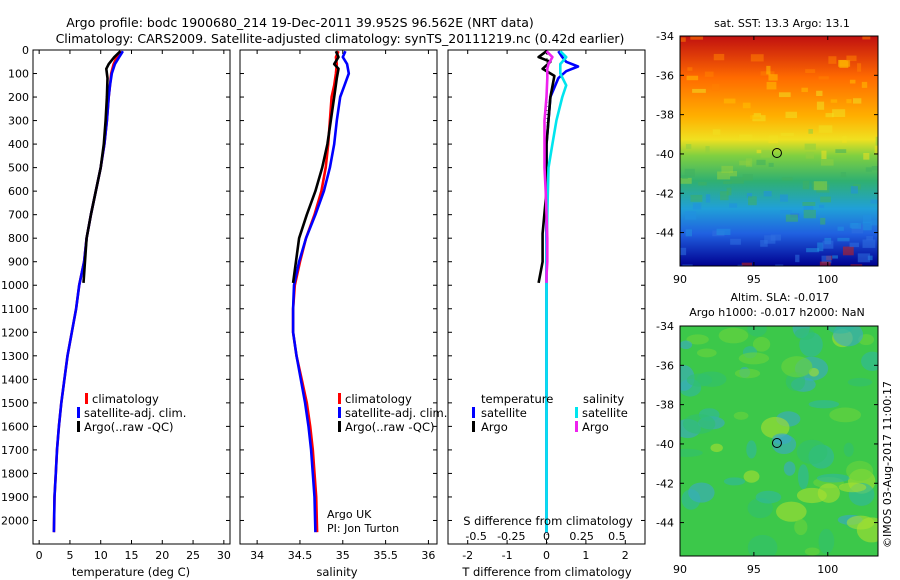 The height and width of the screenshot is (580, 900). What do you see at coordinates (546, 572) in the screenshot?
I see `t-difference-xlabel: T difference from climatology` at bounding box center [546, 572].